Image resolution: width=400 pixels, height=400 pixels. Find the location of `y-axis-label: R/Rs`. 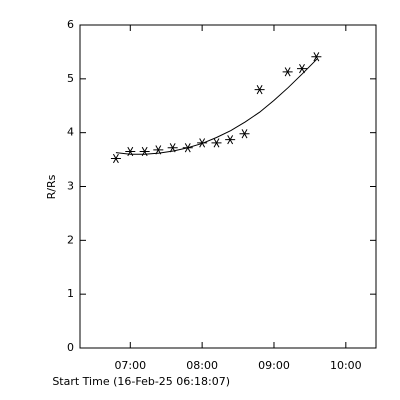

y-axis-label: R/Rs is located at coordinates (51, 186).